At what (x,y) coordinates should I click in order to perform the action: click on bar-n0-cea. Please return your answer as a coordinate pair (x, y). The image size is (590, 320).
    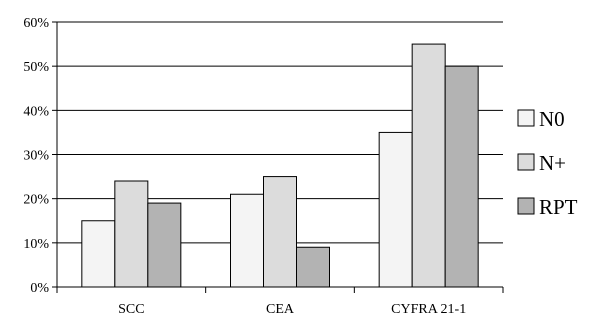
    Looking at the image, I should click on (247, 240).